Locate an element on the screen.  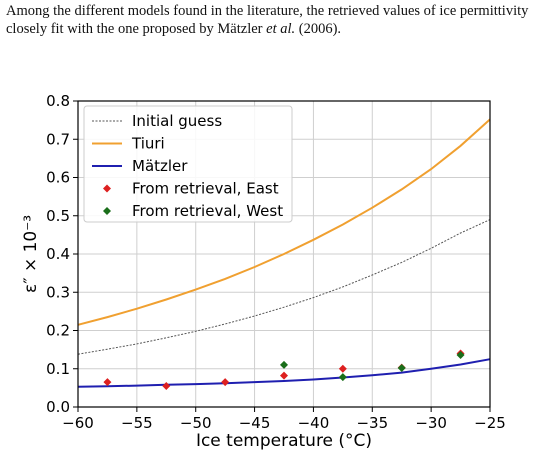
legend-entry: Initial guess is located at coordinates (177, 121).